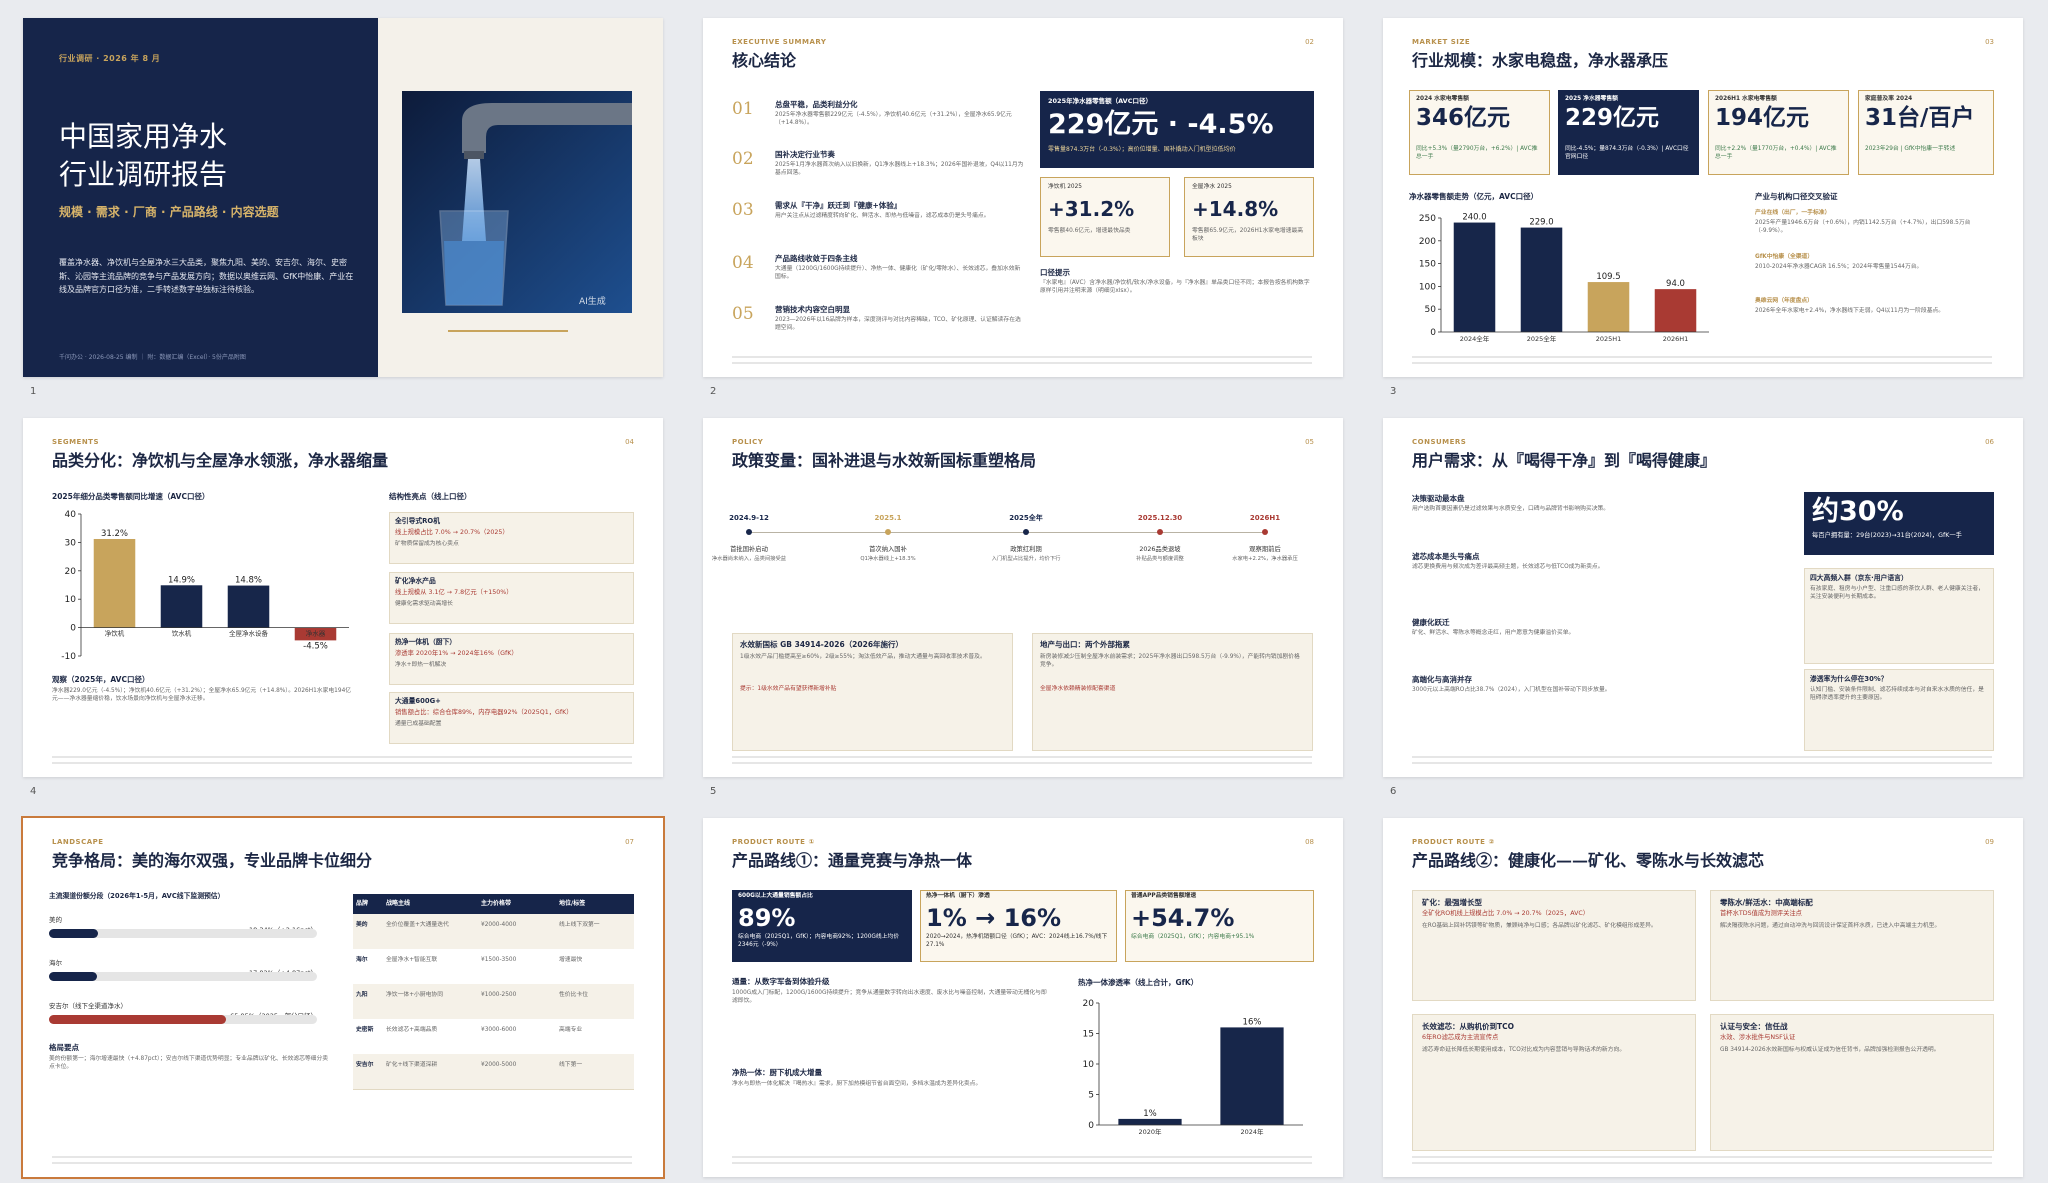 This screenshot has width=2048, height=1183. Describe the element at coordinates (55, 963) in the screenshot. I see `brand-name: 海尔` at that location.